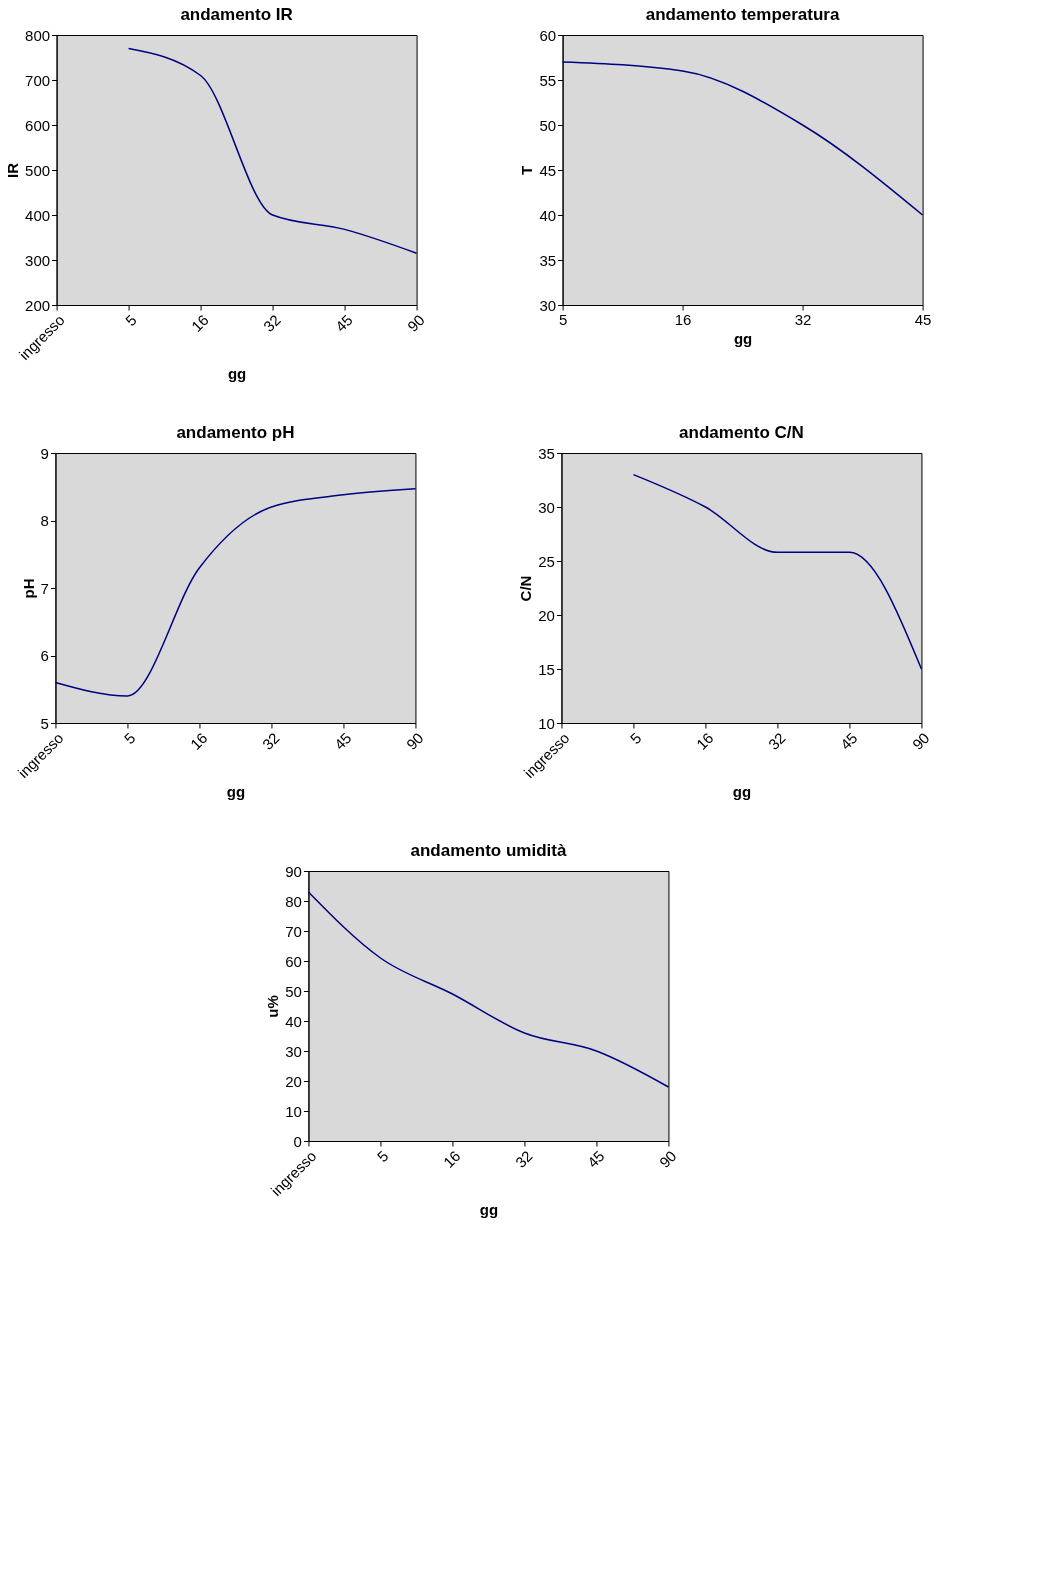 This screenshot has height=1596, width=1056. Describe the element at coordinates (488, 850) in the screenshot. I see `chart-title: andamento umidità` at that location.